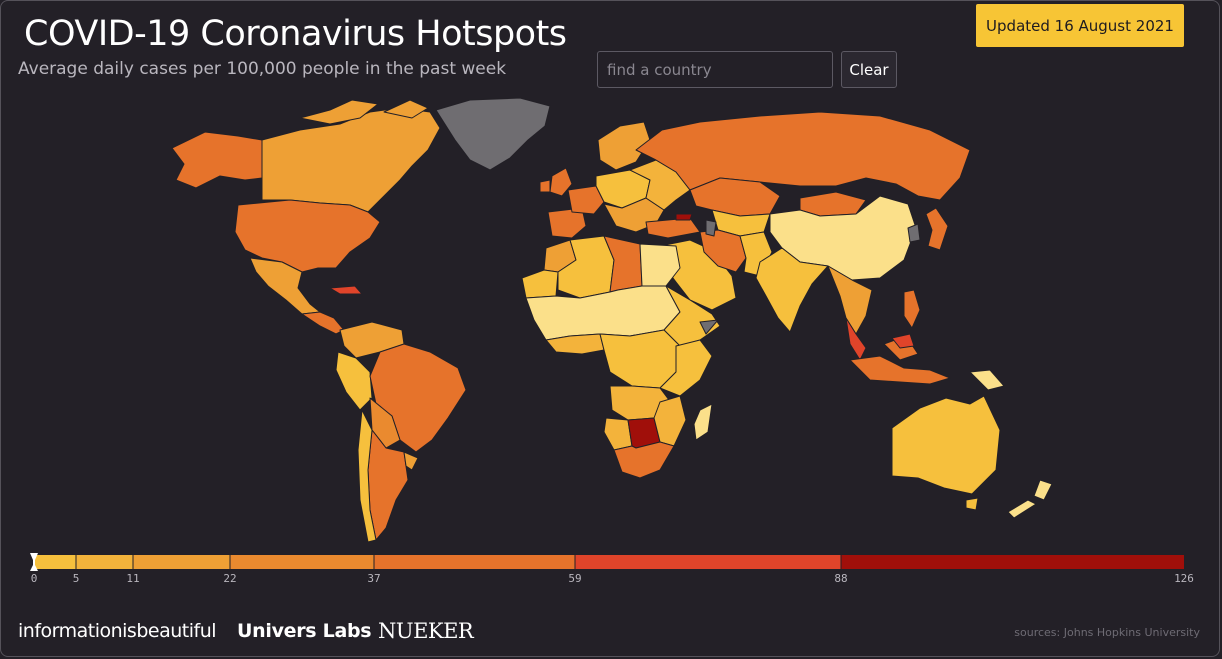 This screenshot has height=659, width=1222. I want to click on country-mongolia, so click(833, 204).